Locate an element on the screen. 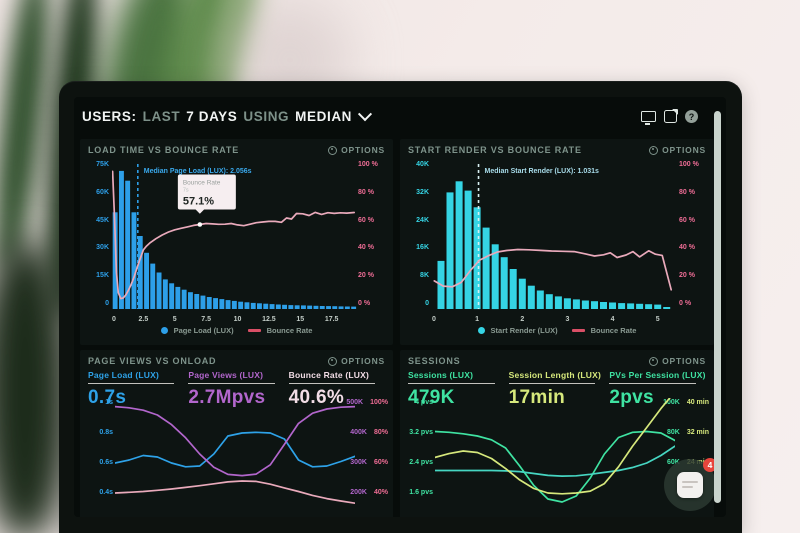  metric-value: 2pvs is located at coordinates (631, 397).